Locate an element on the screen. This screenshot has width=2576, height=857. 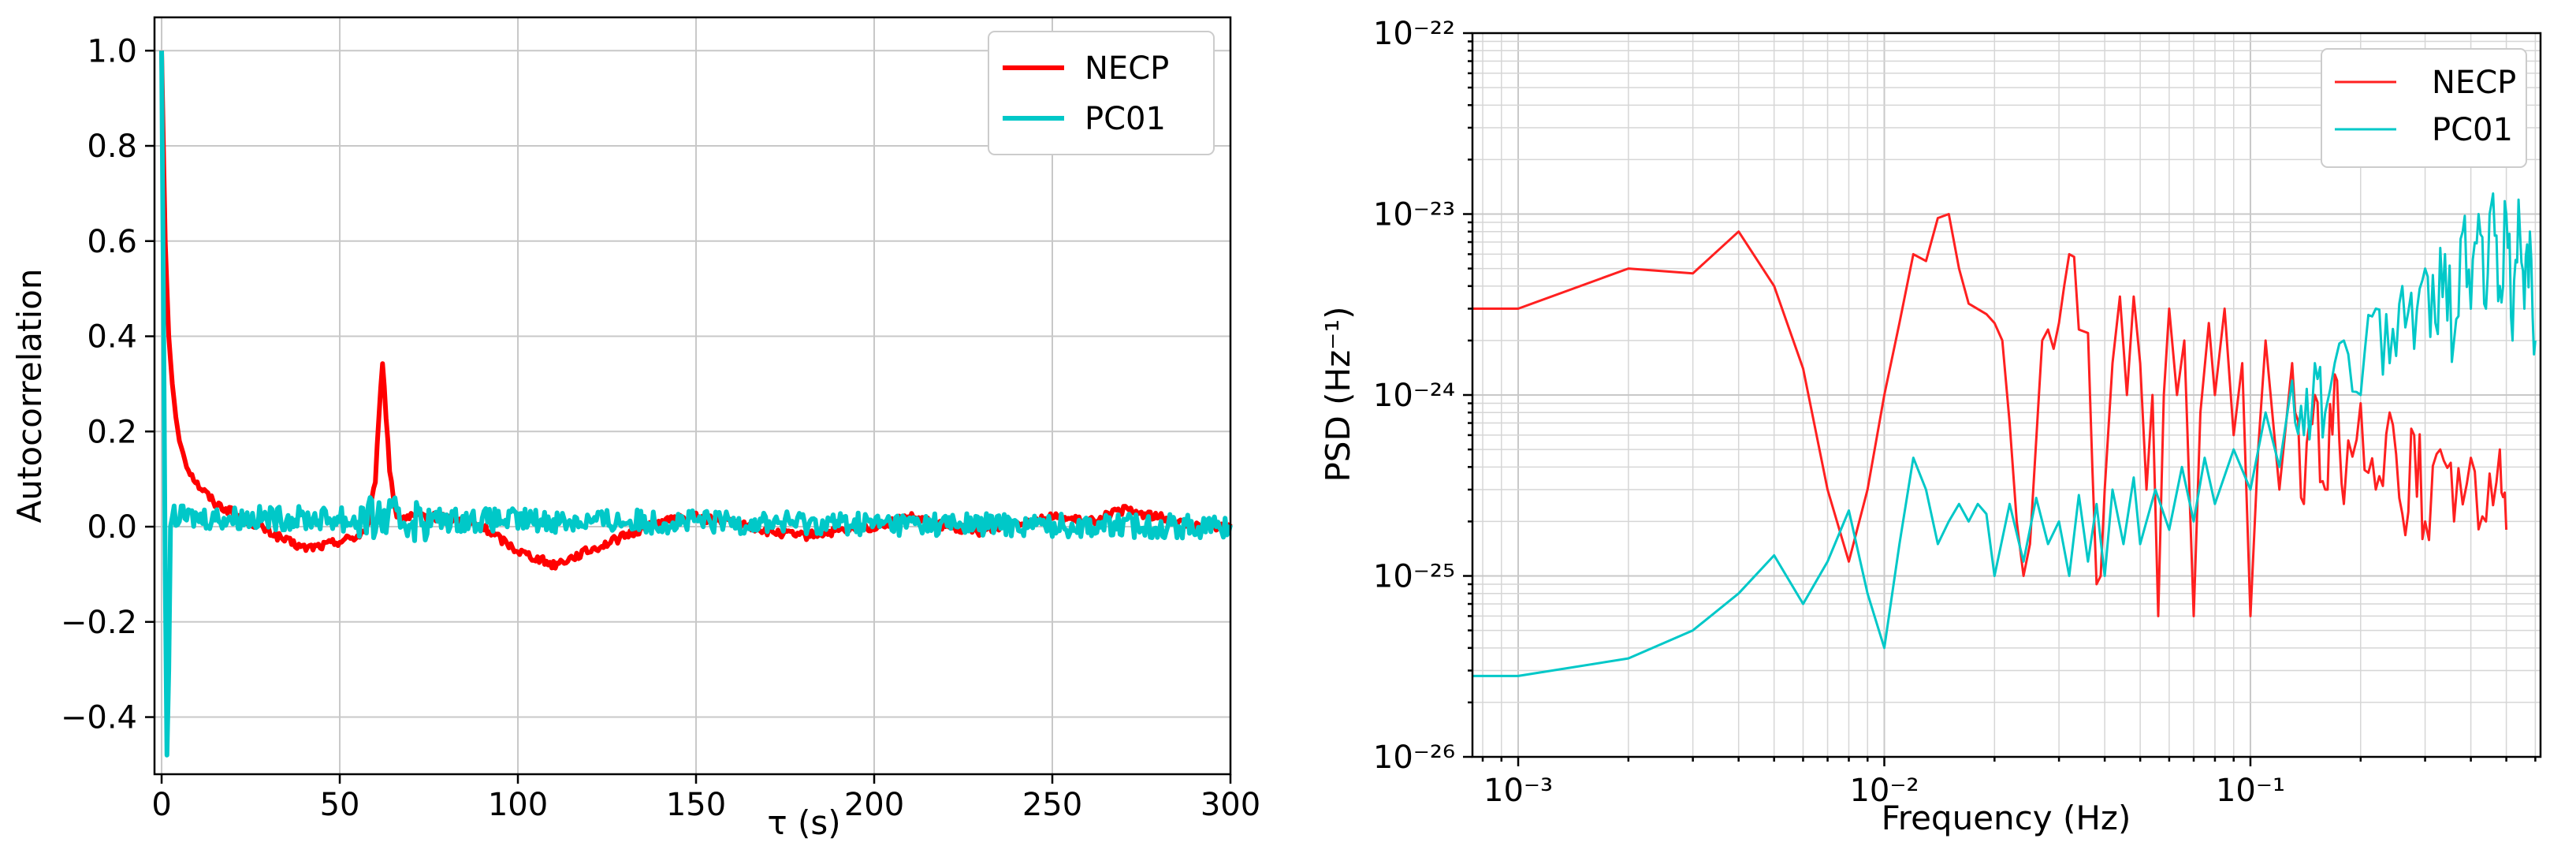
y-tick-label: 10⁻²⁶ is located at coordinates (1414, 758).